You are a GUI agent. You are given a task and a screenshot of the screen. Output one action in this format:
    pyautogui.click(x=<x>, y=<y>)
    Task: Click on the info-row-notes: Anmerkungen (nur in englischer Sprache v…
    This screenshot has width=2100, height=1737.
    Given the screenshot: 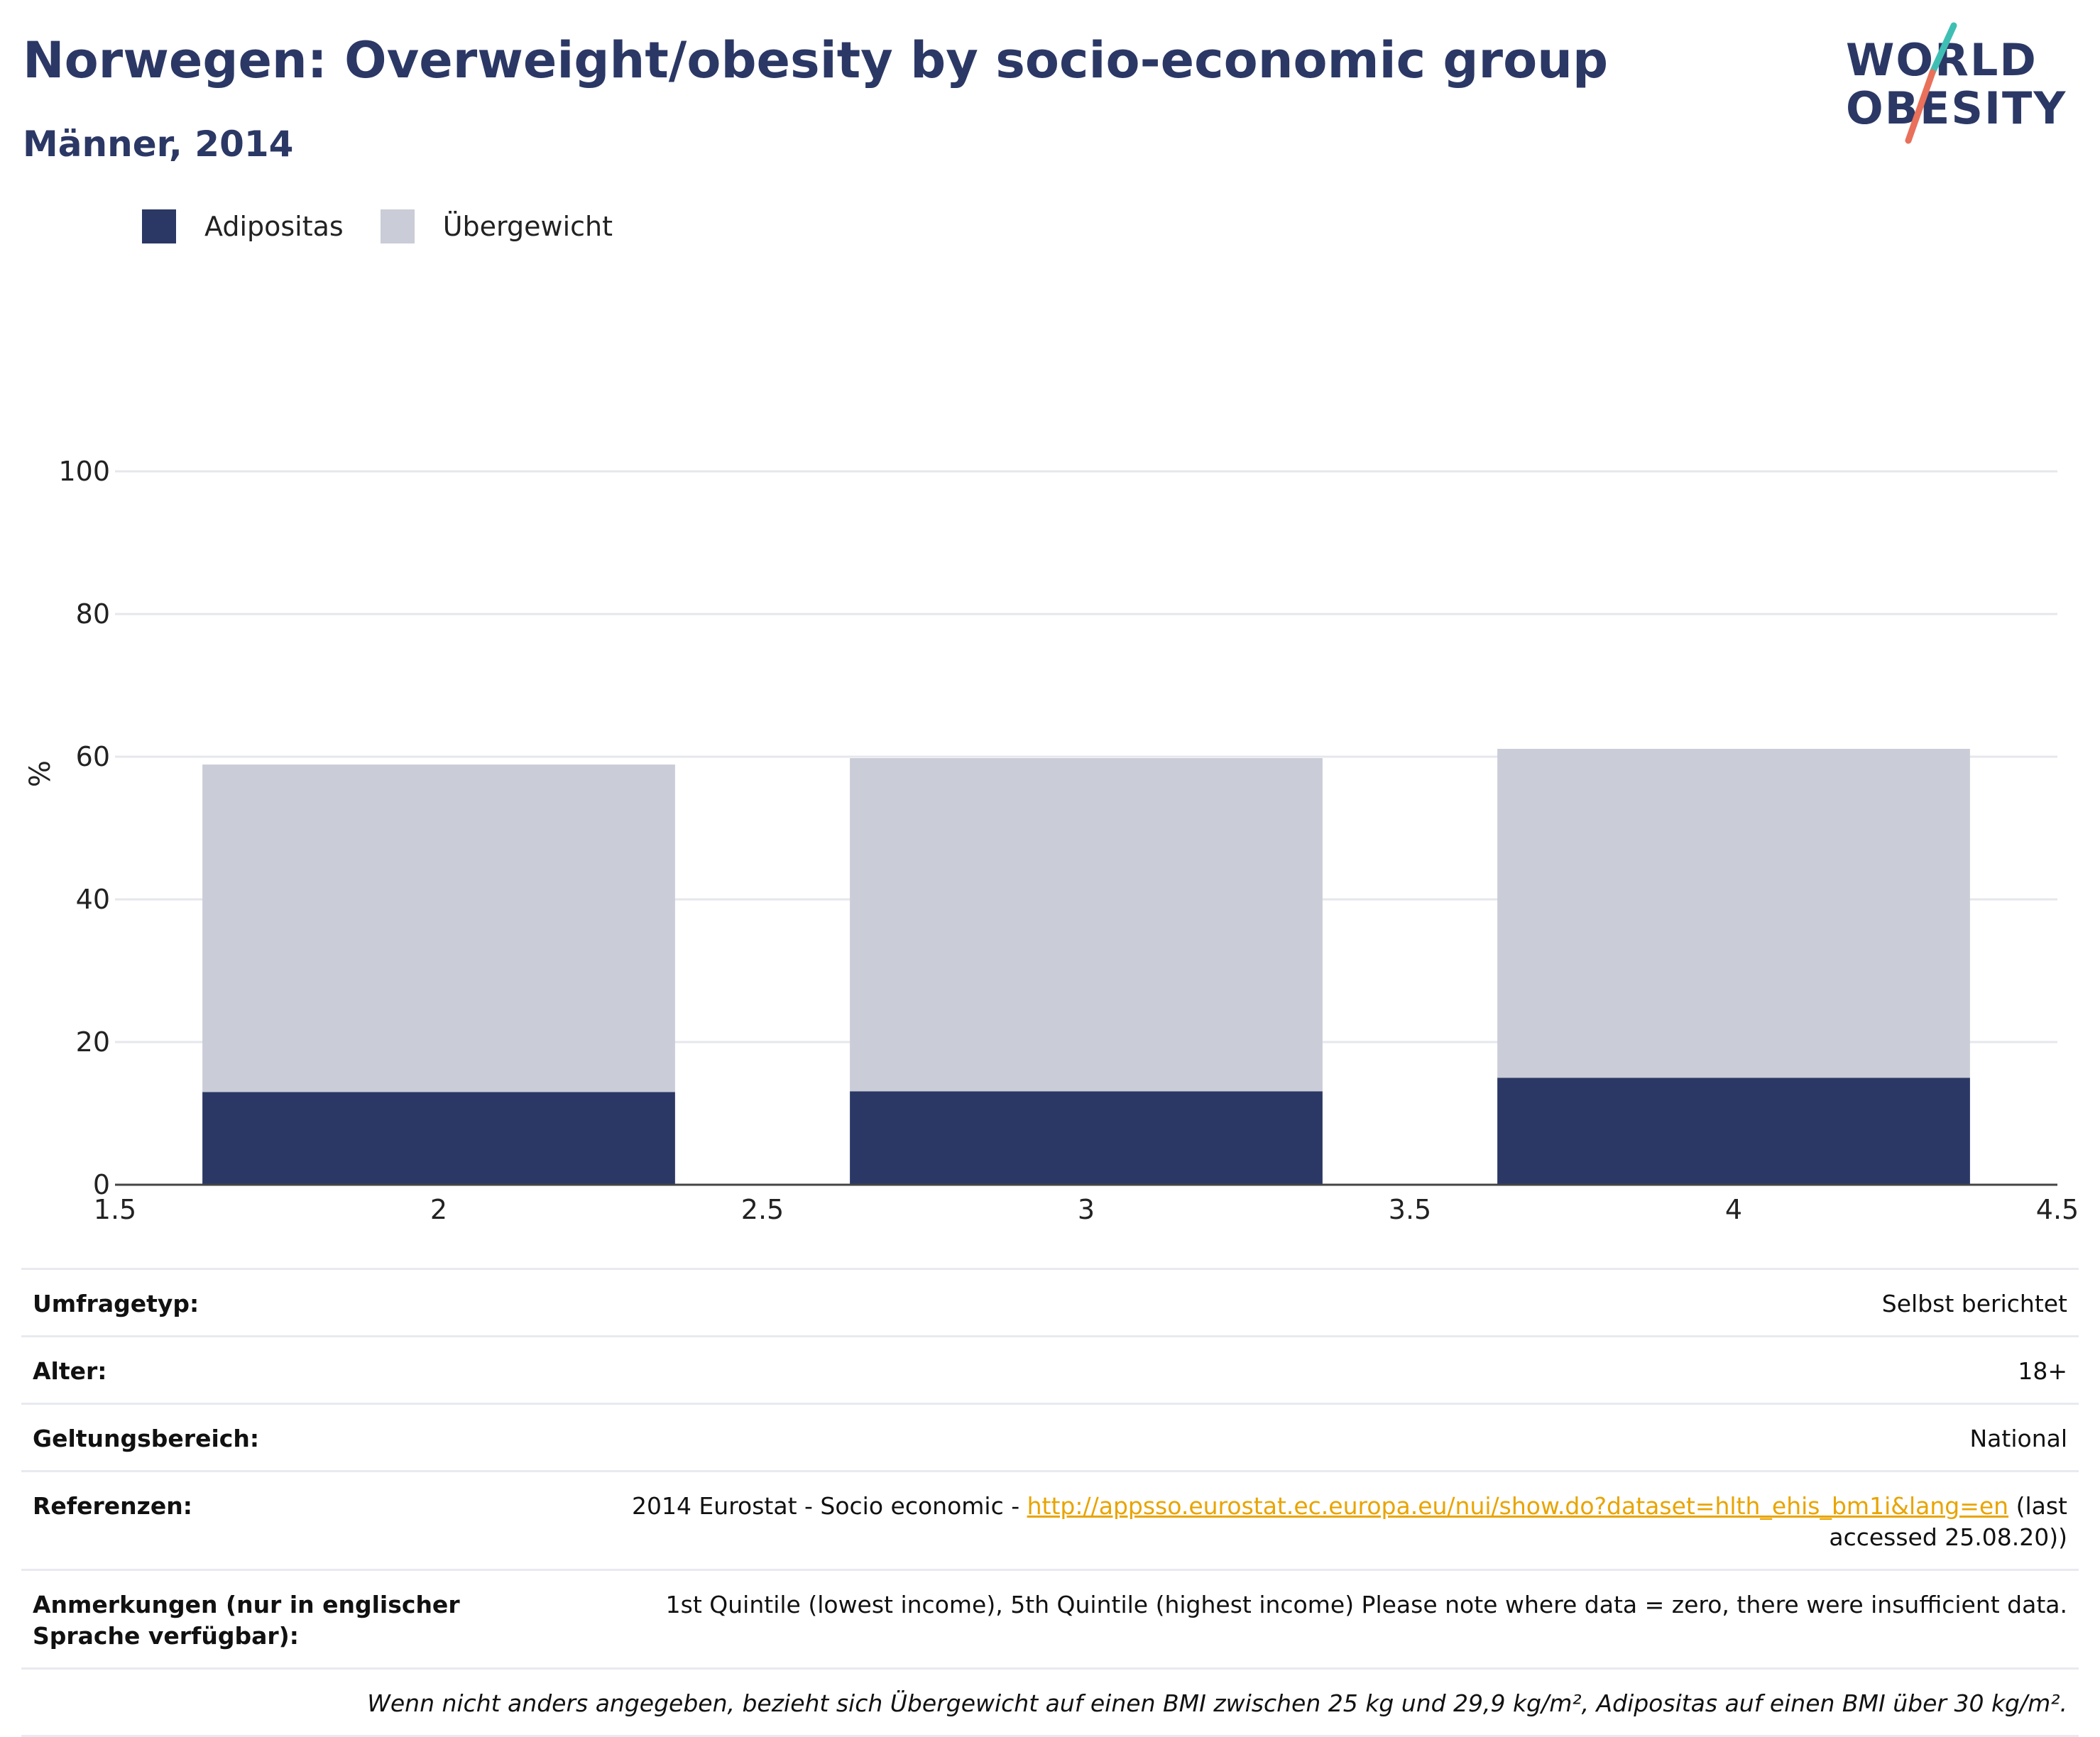 What is the action you would take?
    pyautogui.click(x=1050, y=1618)
    